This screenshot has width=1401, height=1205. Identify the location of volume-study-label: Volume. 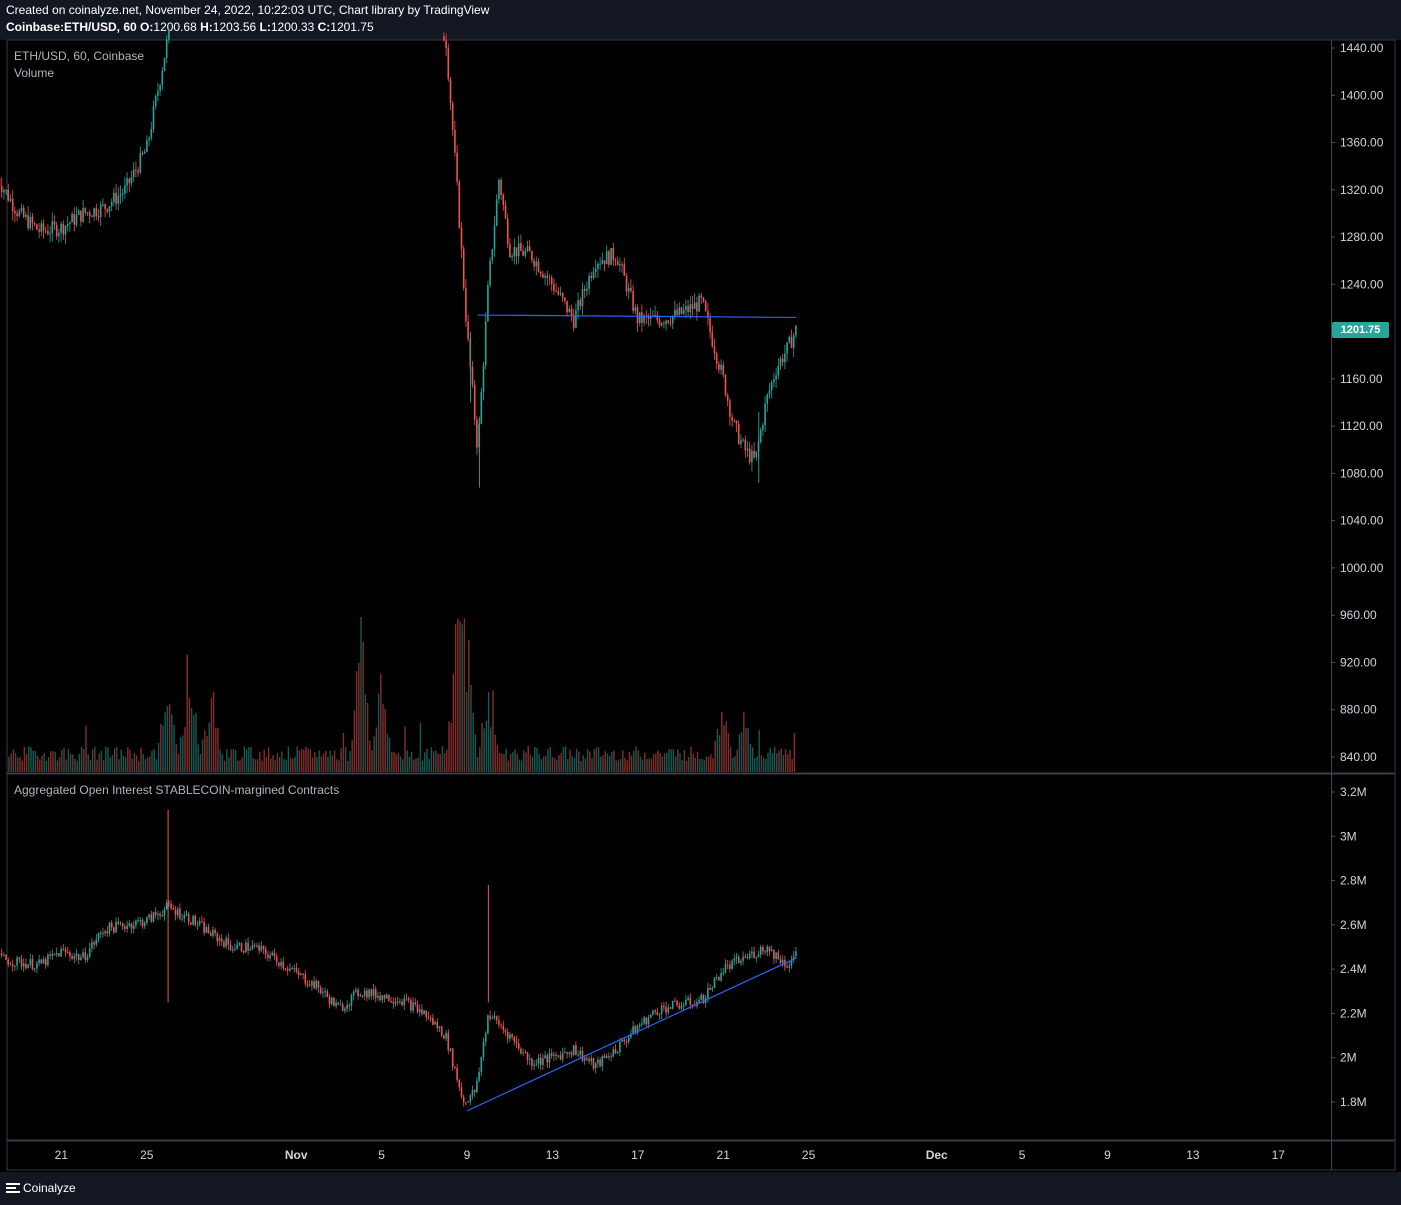
(34, 73).